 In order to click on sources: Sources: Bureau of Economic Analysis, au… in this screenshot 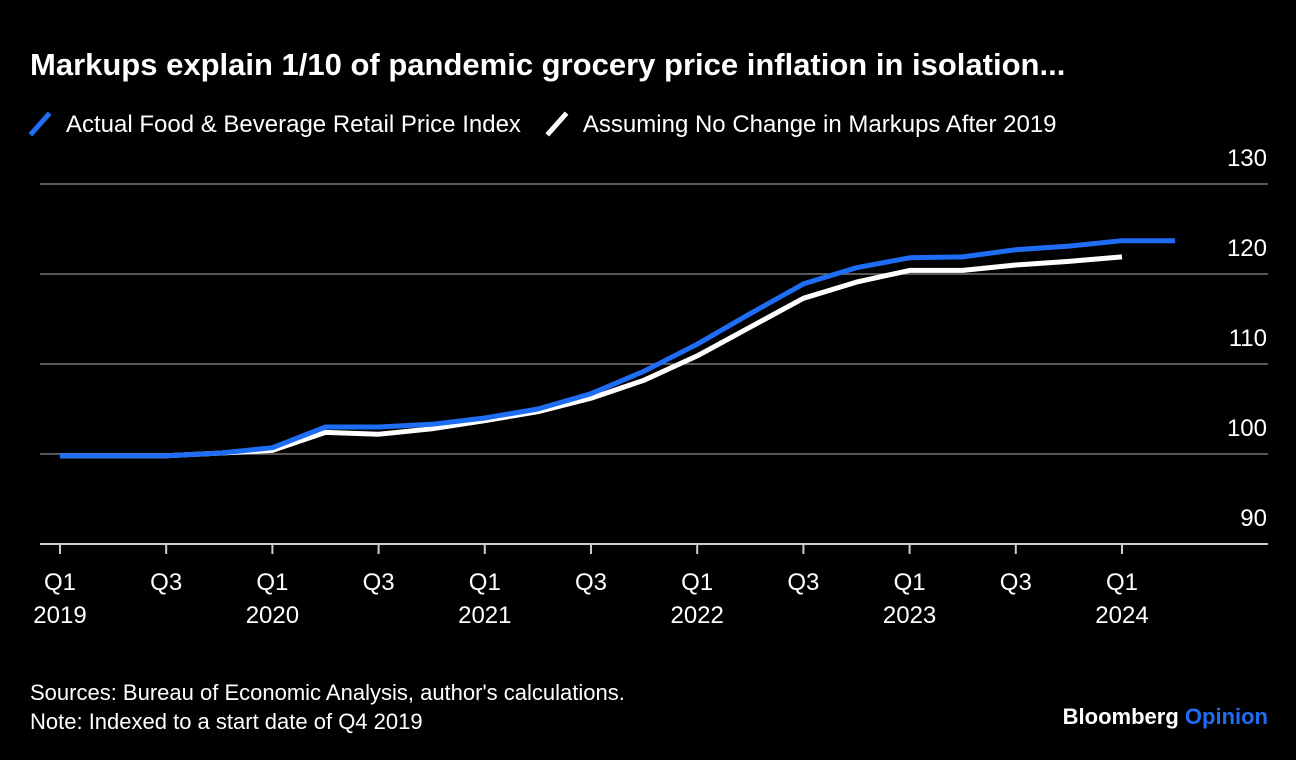, I will do `click(327, 692)`.